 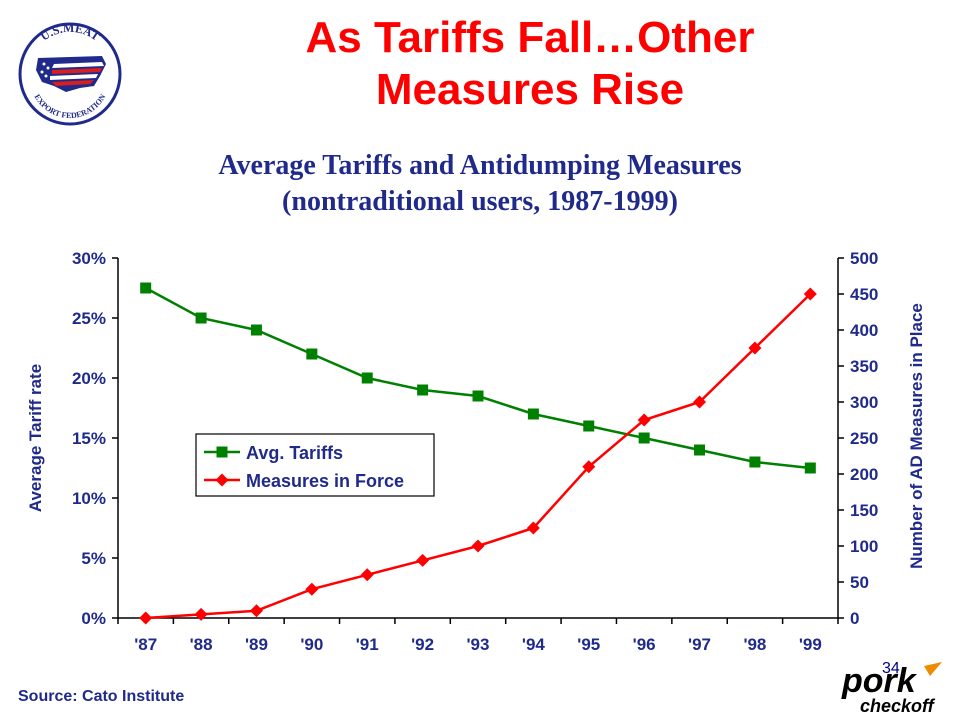 I want to click on x-tick-label: '96, so click(x=644, y=644).